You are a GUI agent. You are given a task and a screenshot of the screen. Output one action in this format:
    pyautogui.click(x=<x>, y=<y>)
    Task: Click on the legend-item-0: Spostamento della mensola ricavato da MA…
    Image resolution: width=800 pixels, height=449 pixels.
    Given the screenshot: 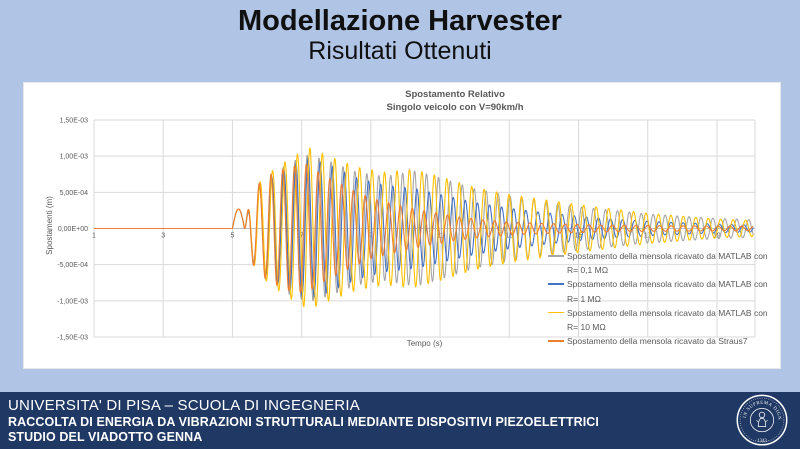 What is the action you would take?
    pyautogui.click(x=666, y=263)
    